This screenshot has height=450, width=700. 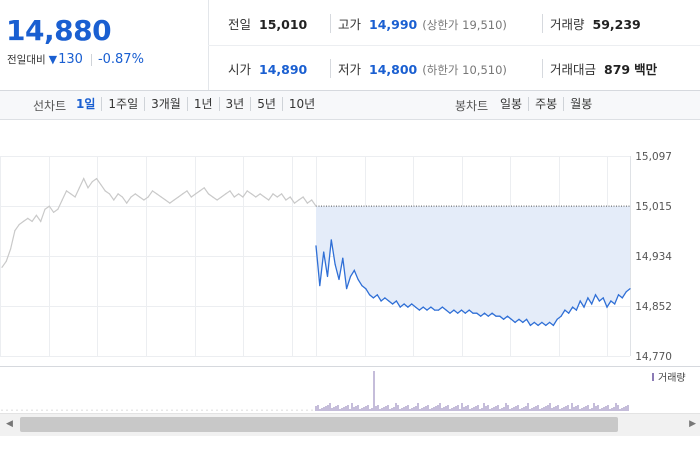 What do you see at coordinates (511, 104) in the screenshot?
I see `tab-daily-candle: 일봉` at bounding box center [511, 104].